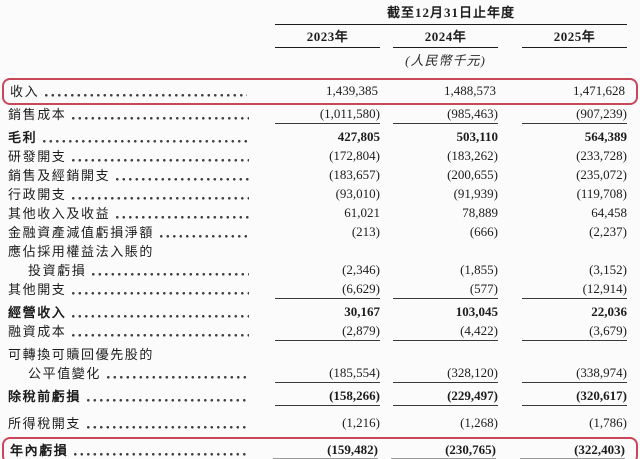 This screenshot has height=459, width=640. Describe the element at coordinates (357, 193) in the screenshot. I see `value-2023: (93,010)` at that location.